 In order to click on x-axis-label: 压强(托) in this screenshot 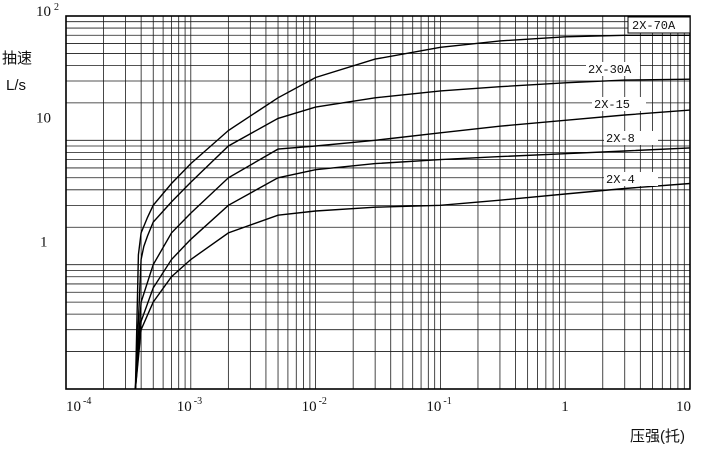, I will do `click(657, 436)`.